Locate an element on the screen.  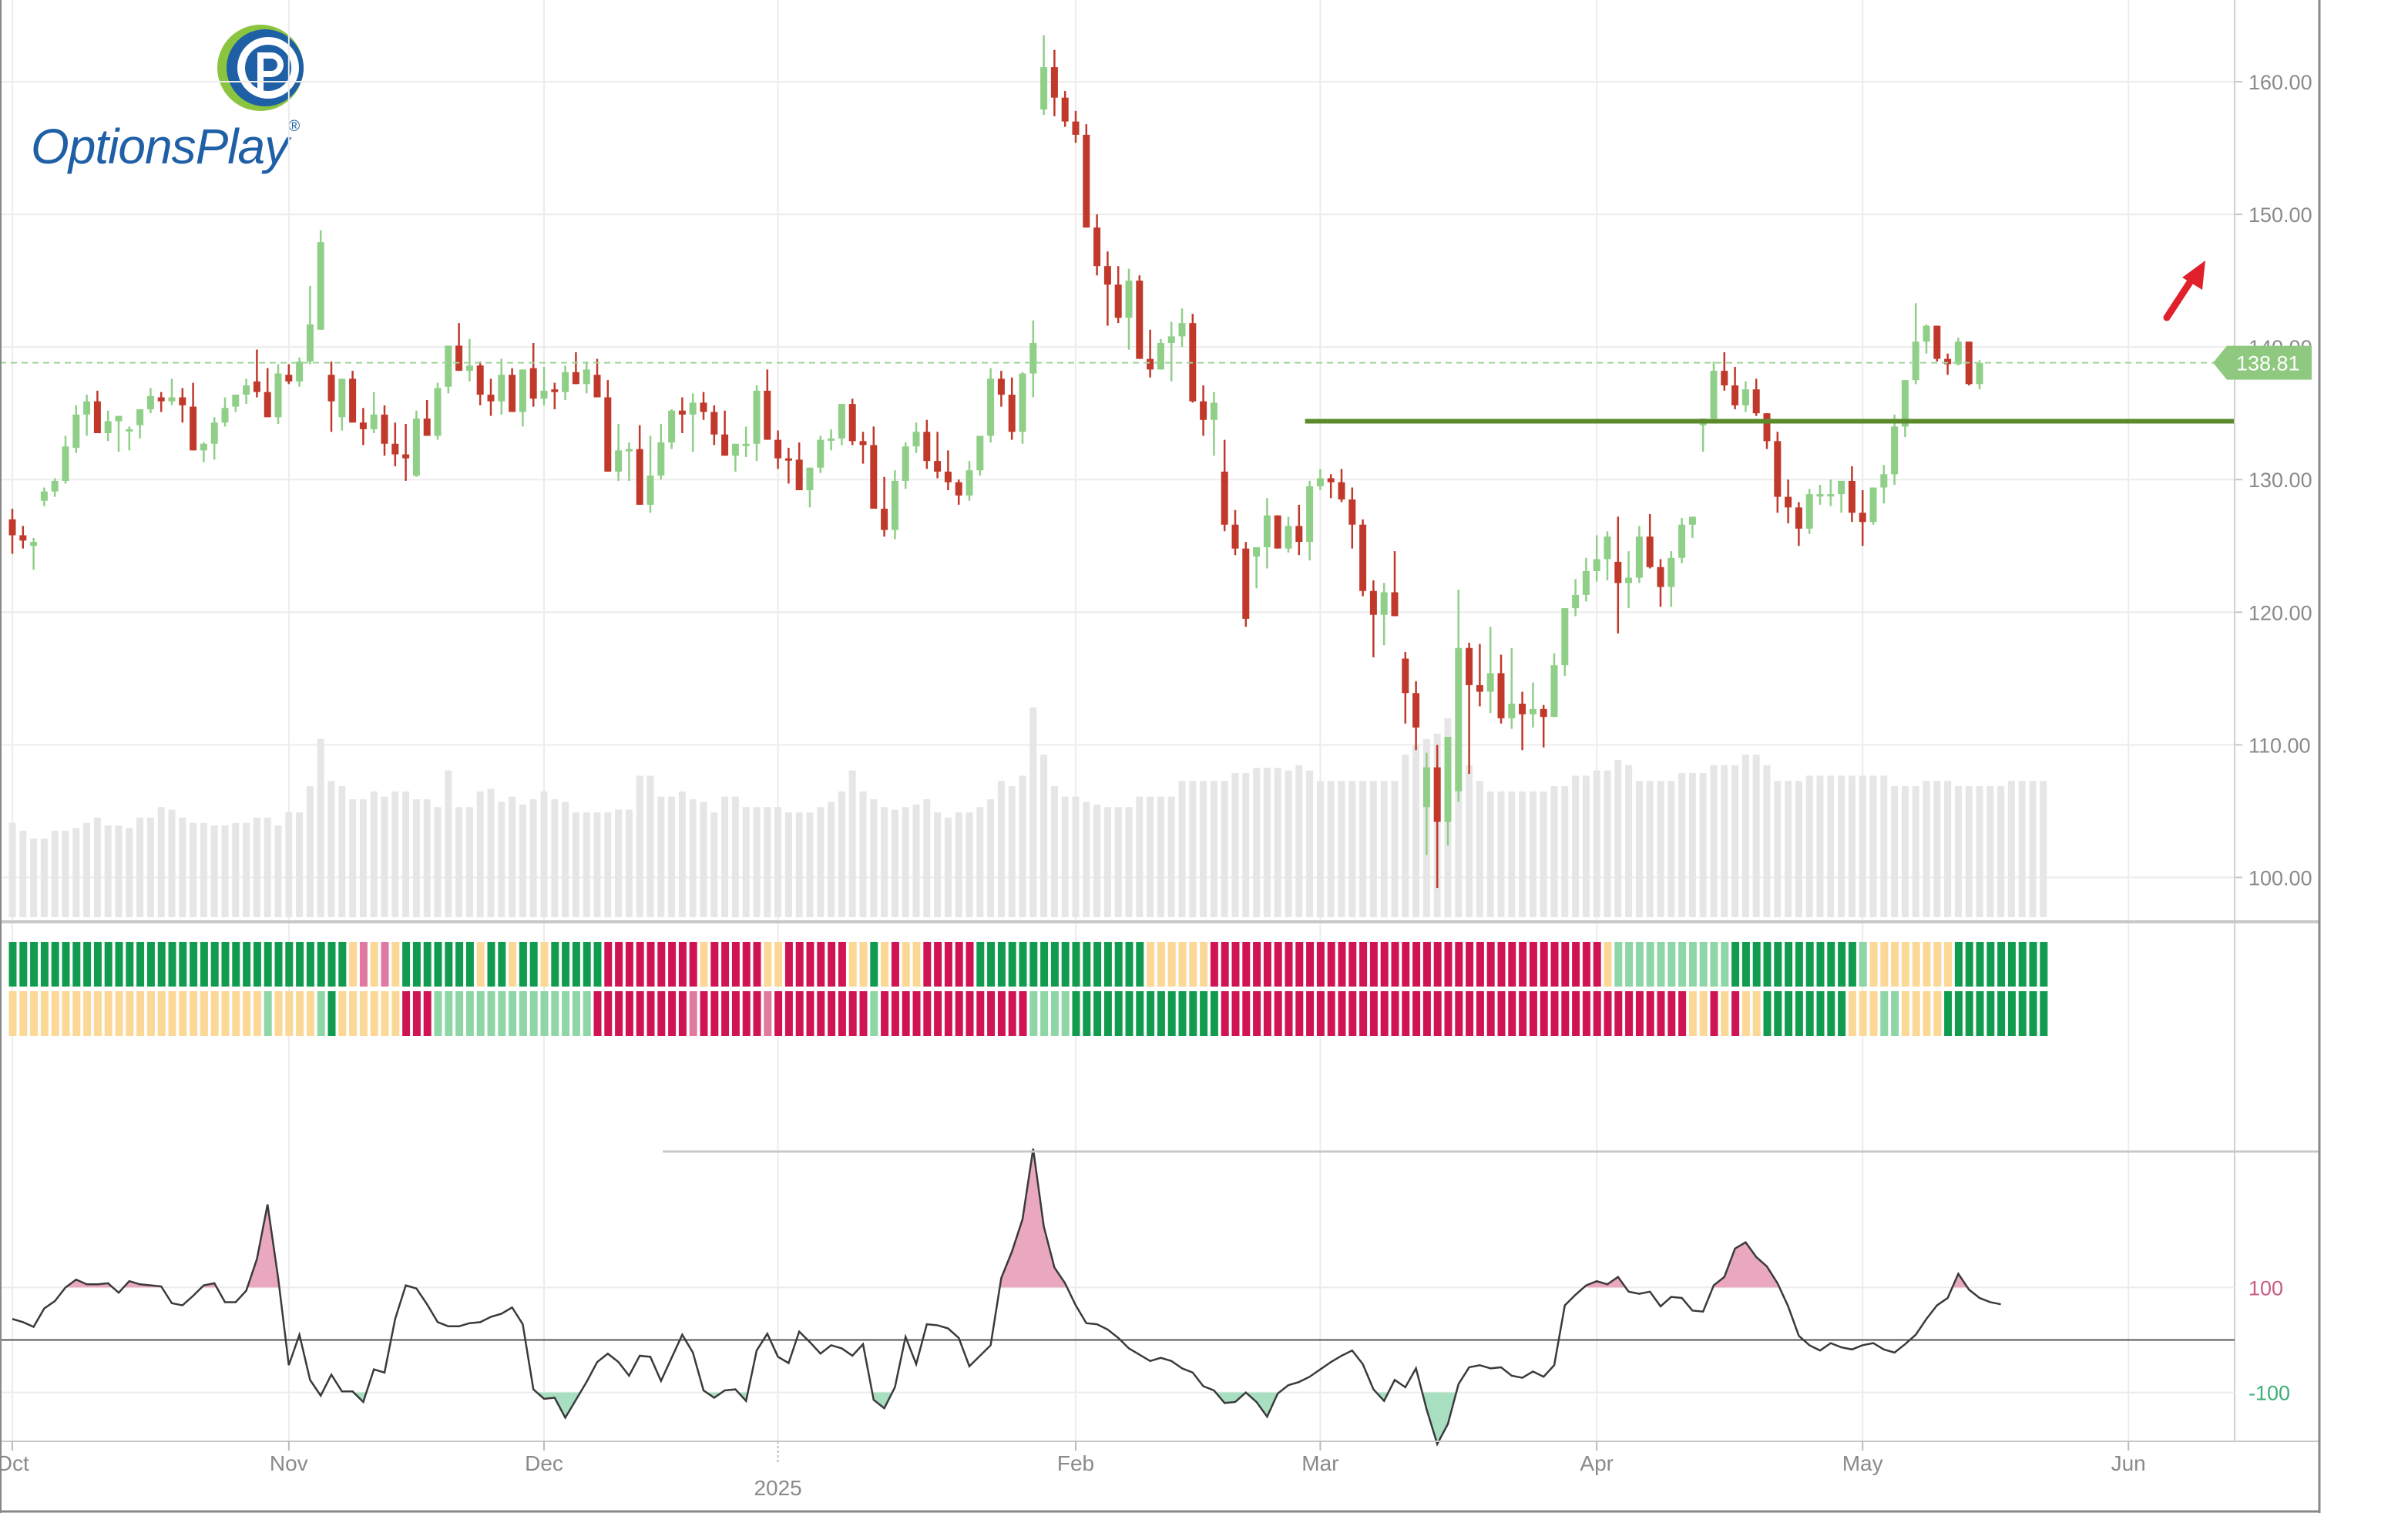
cci-tick-label: 100 is located at coordinates (2265, 1288).